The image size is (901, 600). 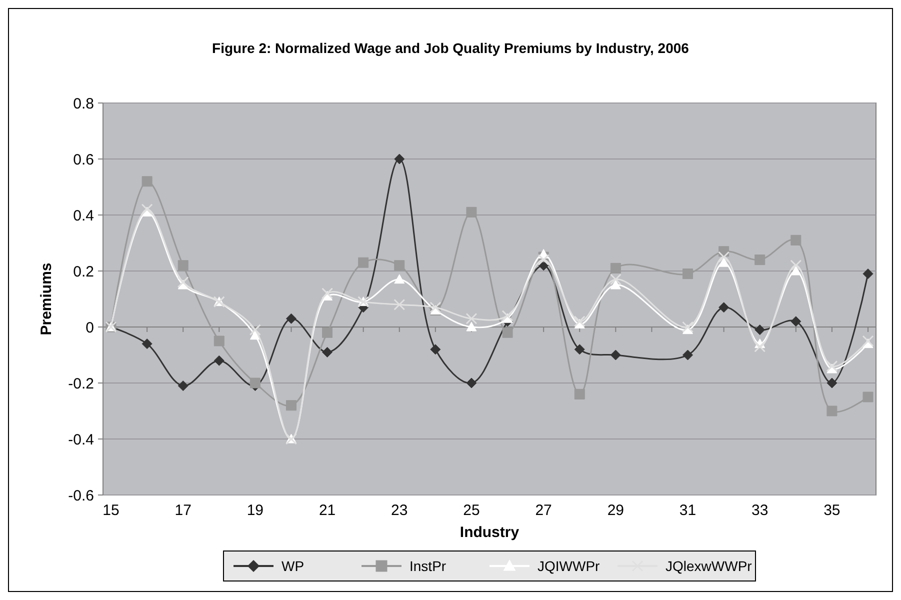 What do you see at coordinates (46, 299) in the screenshot?
I see `y-axis-title: Premiums` at bounding box center [46, 299].